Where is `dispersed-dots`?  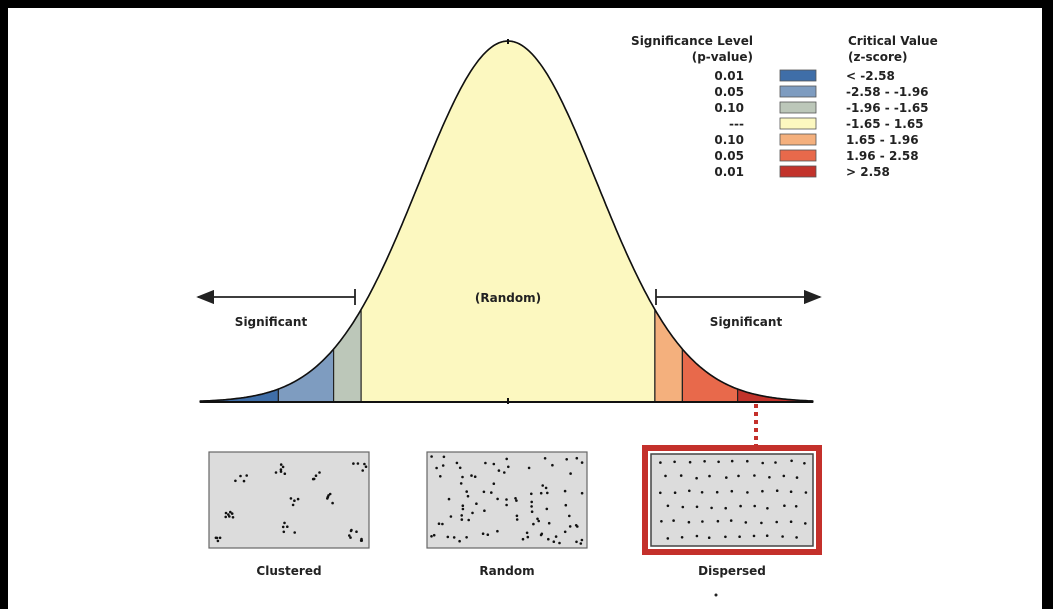
dispersed-dots is located at coordinates (733, 499).